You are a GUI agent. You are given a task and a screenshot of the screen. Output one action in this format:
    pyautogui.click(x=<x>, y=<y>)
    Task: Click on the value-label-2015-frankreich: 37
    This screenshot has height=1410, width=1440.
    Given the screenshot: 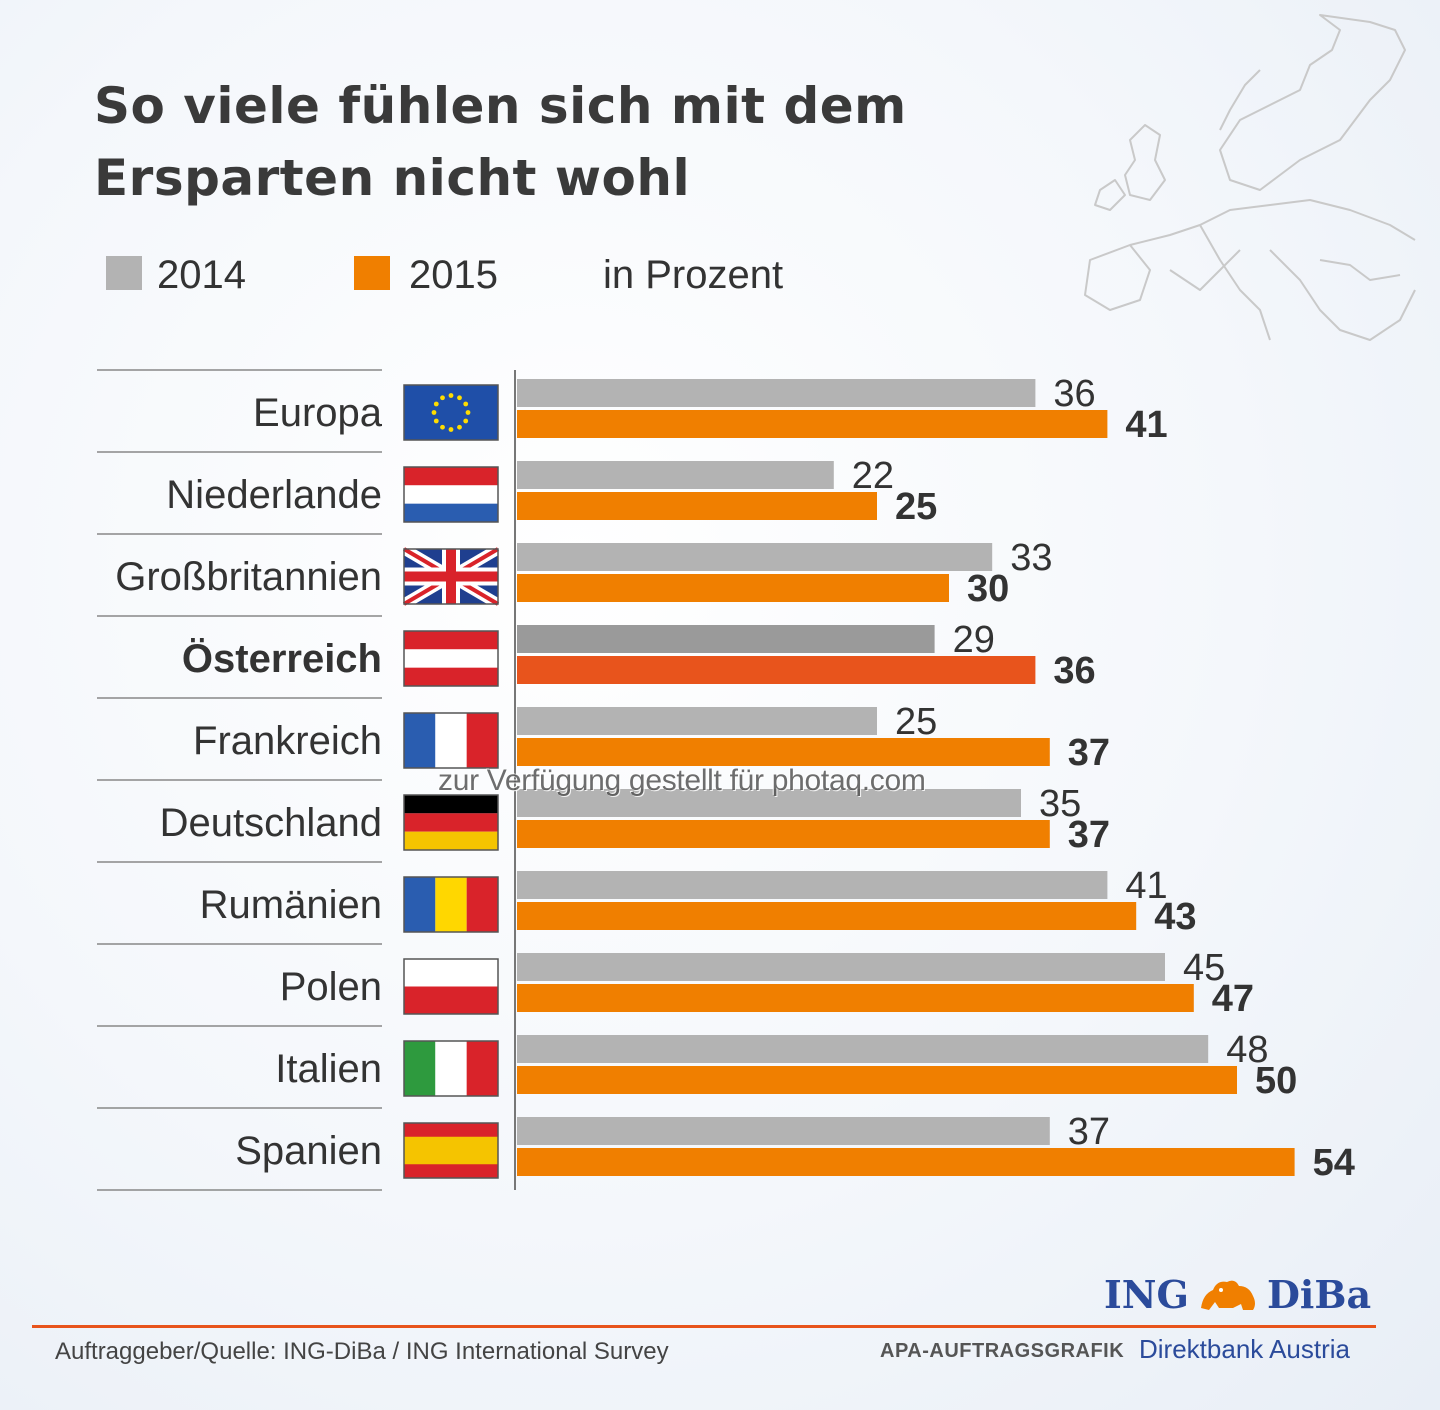 What is the action you would take?
    pyautogui.click(x=1089, y=753)
    